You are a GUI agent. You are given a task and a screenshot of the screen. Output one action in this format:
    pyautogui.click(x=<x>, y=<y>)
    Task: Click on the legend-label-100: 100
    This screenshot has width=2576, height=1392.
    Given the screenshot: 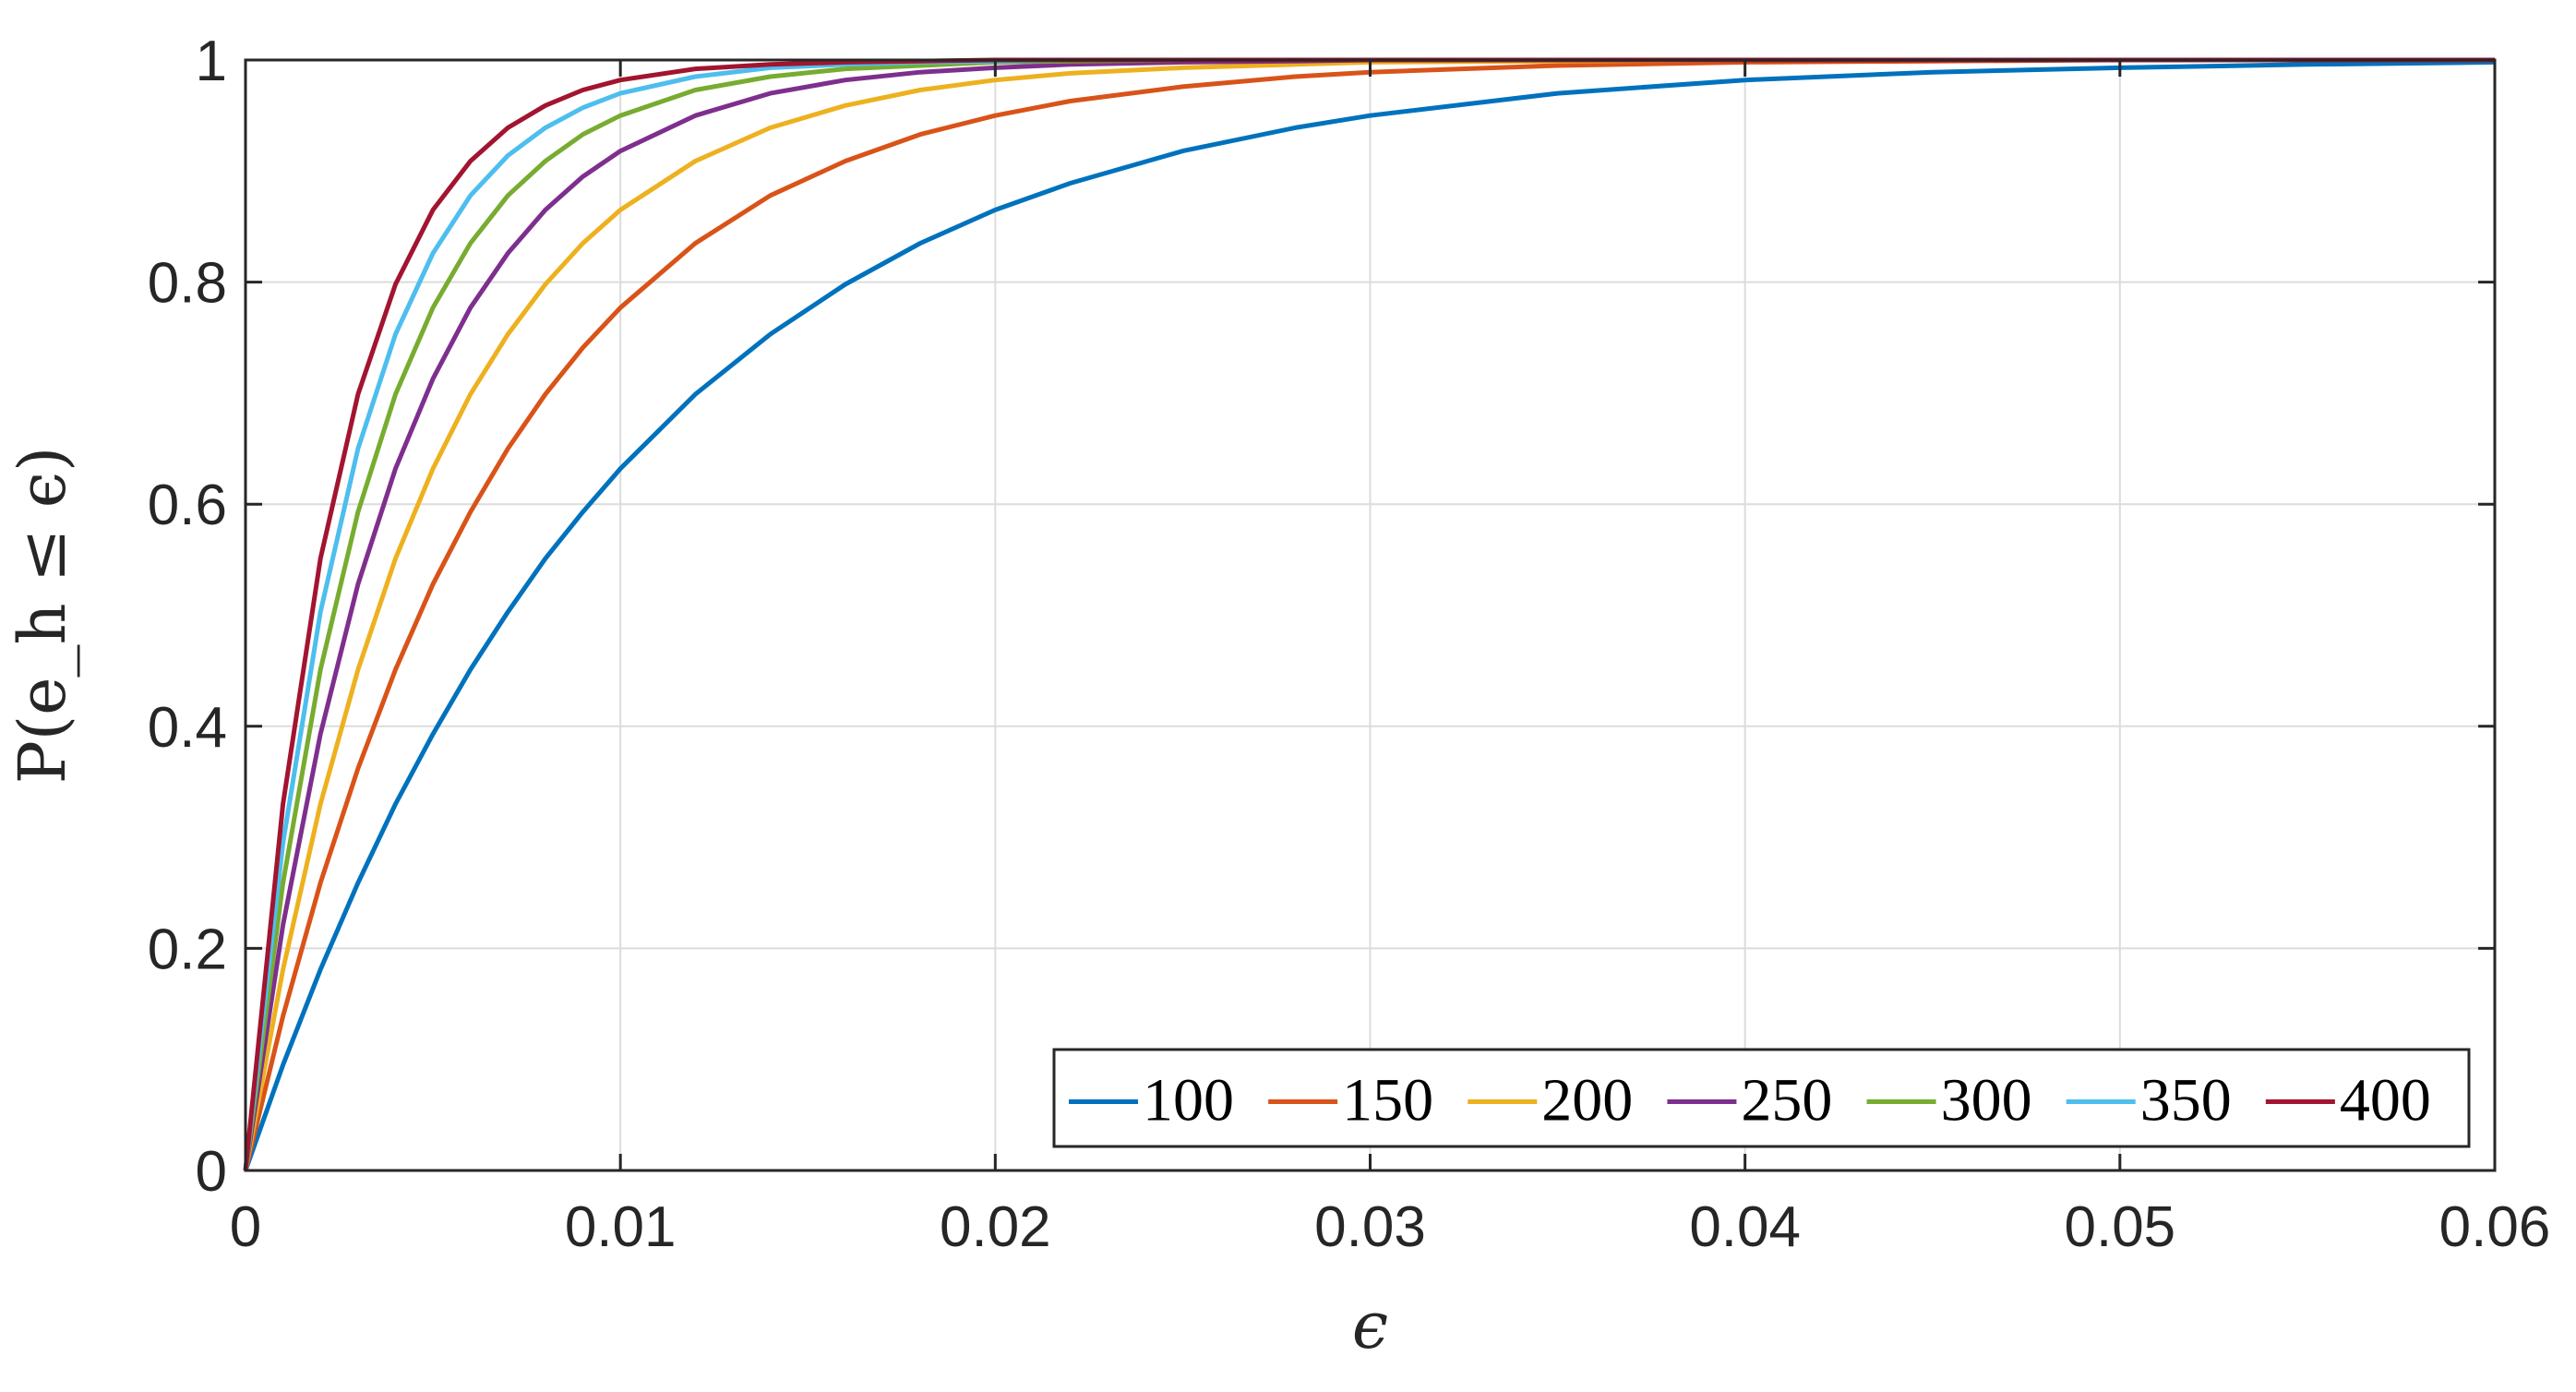 What is the action you would take?
    pyautogui.click(x=1189, y=1100)
    